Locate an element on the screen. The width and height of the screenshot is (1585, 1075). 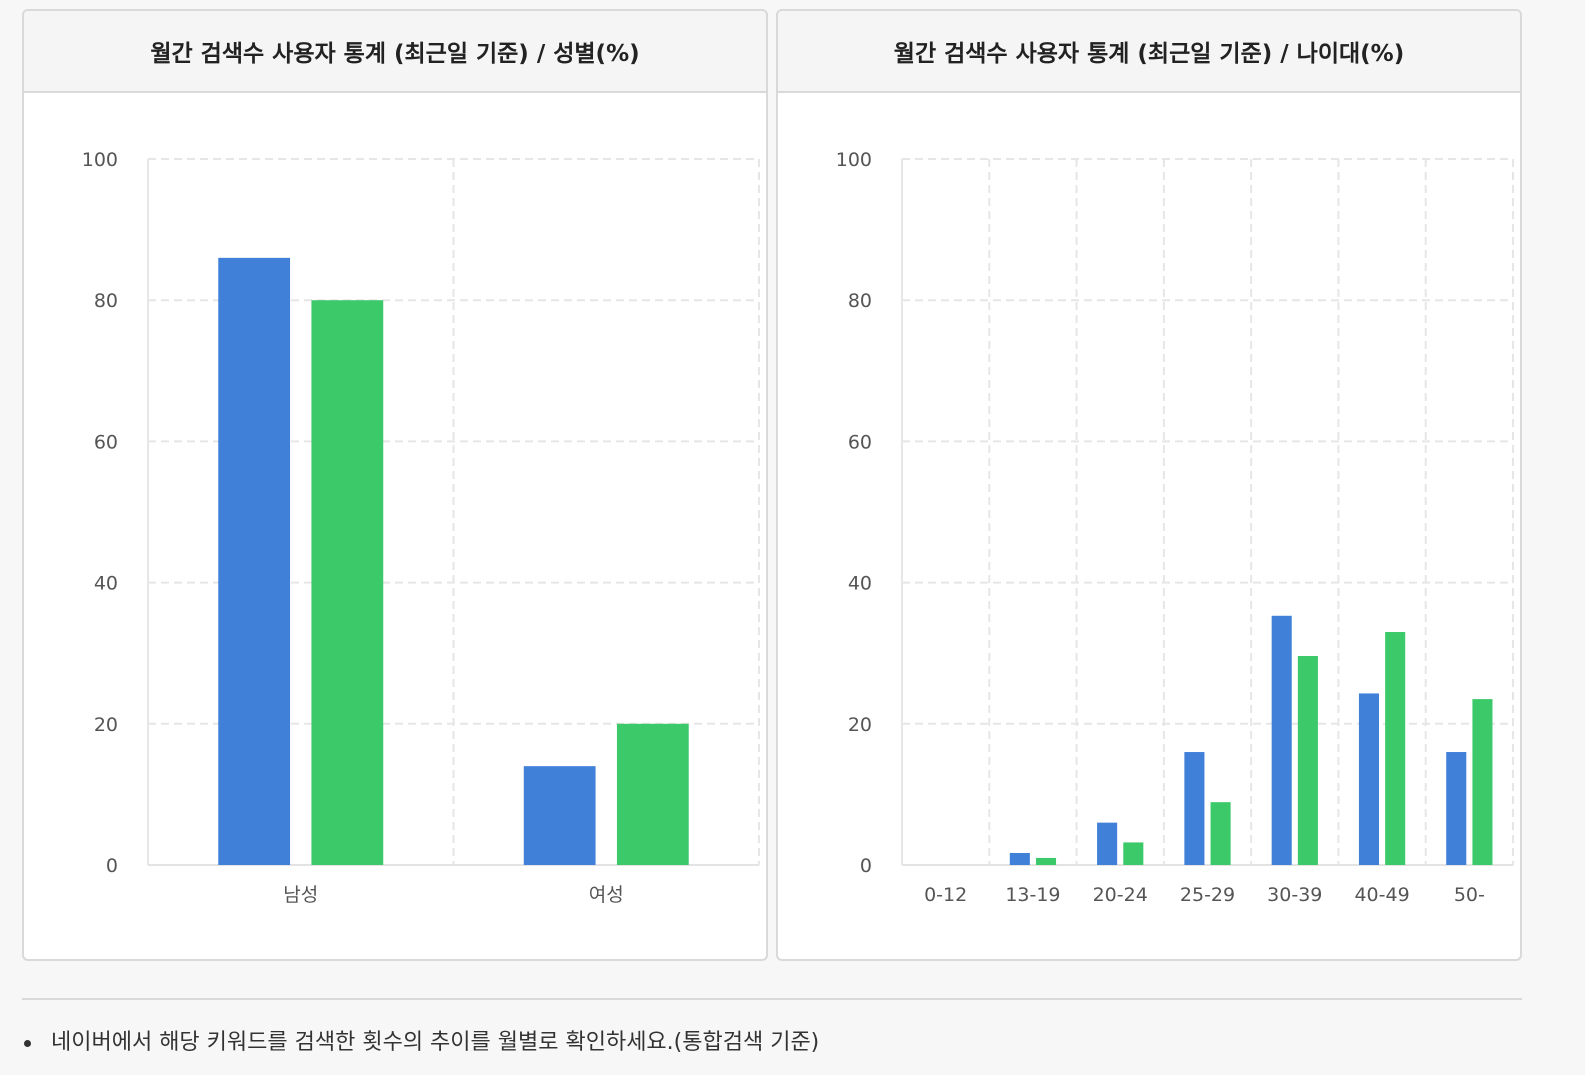
x-tick-label: 13-19 is located at coordinates (1032, 895).